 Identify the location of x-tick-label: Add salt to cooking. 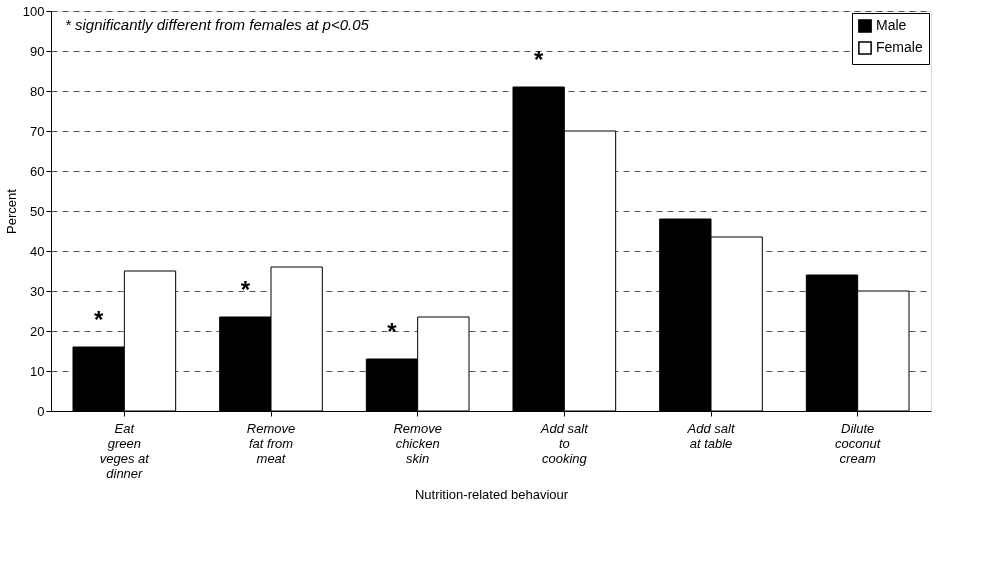
(564, 443).